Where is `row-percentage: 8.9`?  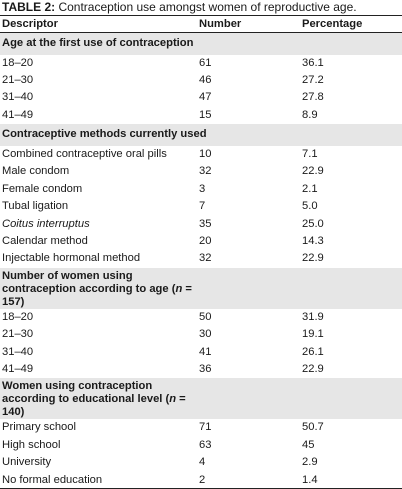
row-percentage: 8.9 is located at coordinates (310, 114).